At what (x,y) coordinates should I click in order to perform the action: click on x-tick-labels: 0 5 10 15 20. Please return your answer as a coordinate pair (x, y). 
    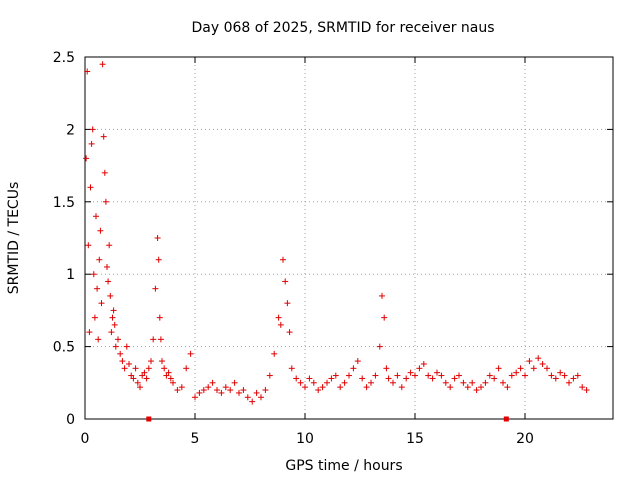
    Looking at the image, I should click on (307, 439).